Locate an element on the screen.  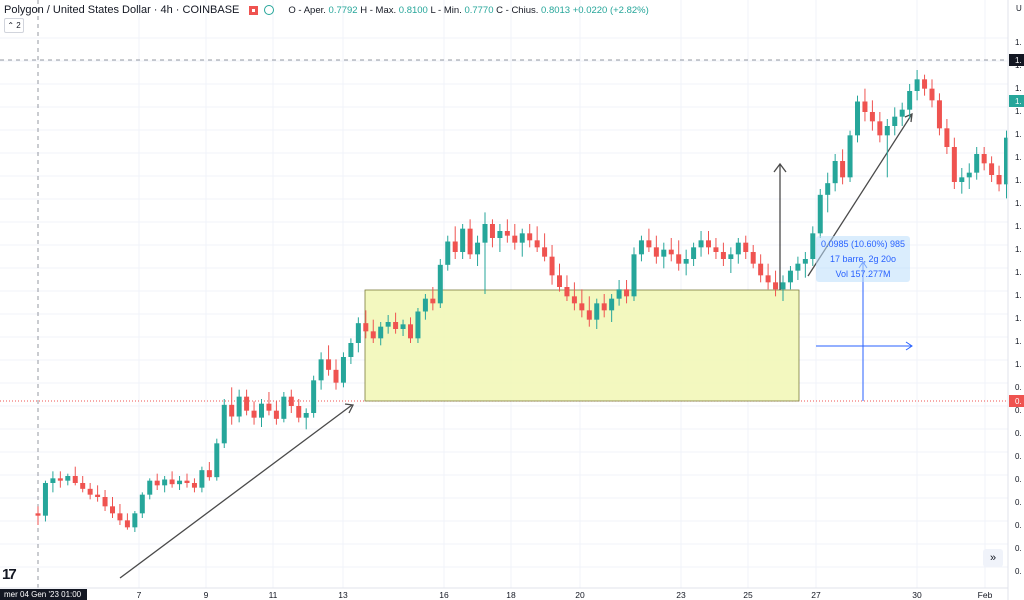
close-label: C - Chius. is located at coordinates (517, 10).